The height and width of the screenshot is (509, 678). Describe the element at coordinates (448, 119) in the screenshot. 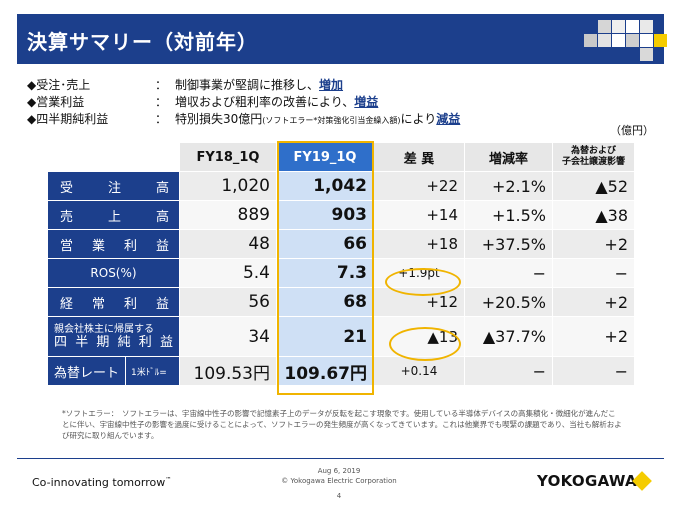

I see `bullet-emphasis: 減益` at that location.